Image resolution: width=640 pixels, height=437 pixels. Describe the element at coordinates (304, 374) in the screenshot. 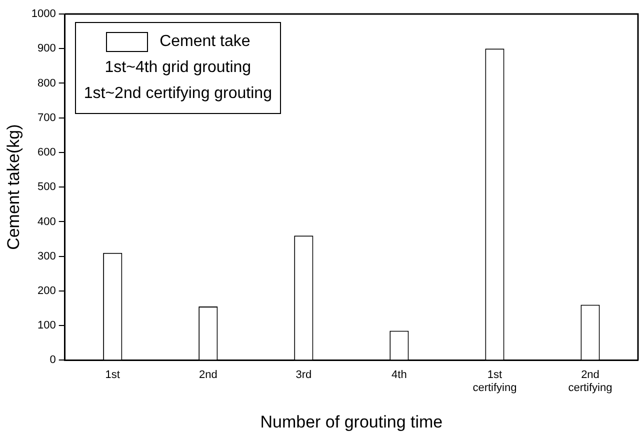

I see `x-tick-label: 3rd` at that location.